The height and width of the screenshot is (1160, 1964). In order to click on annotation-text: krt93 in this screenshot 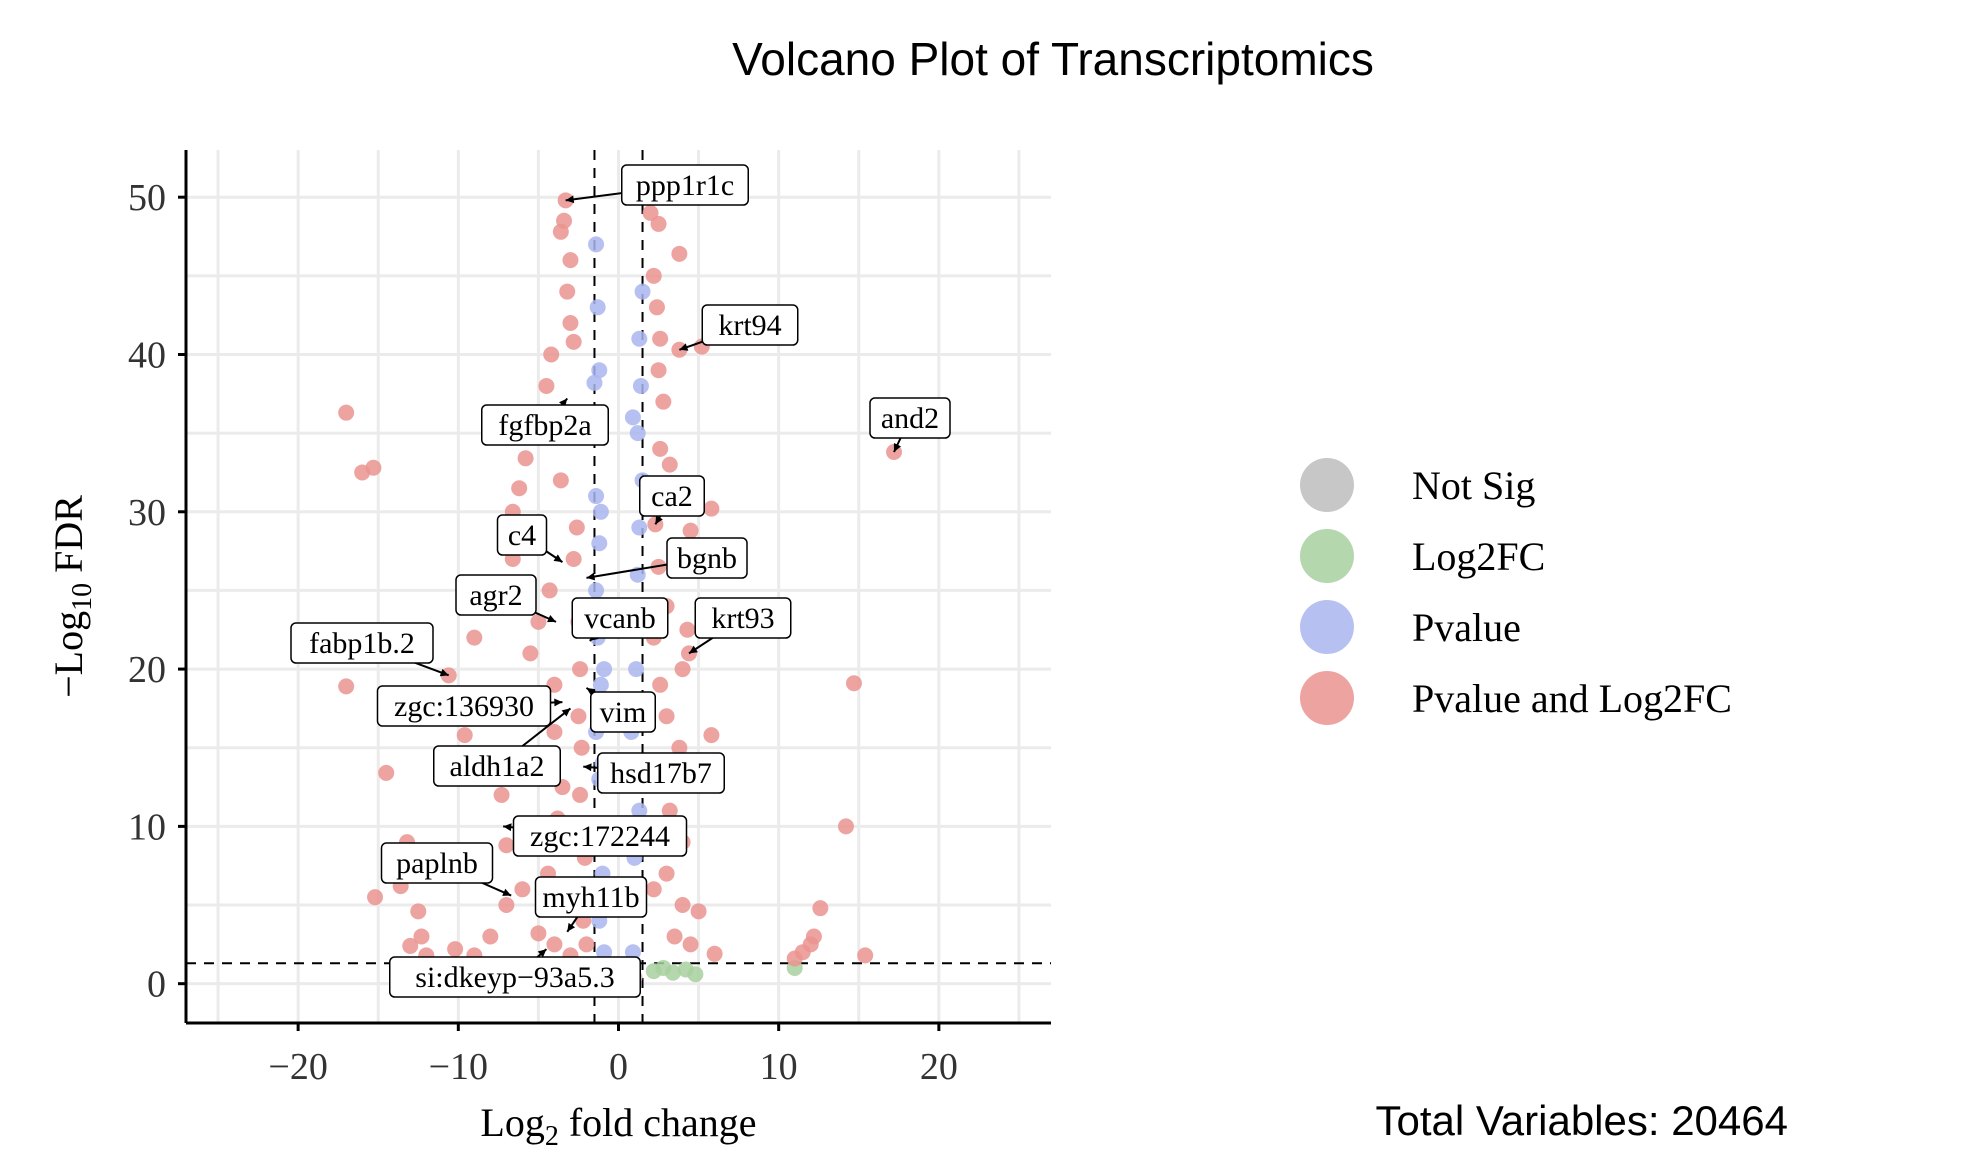, I will do `click(742, 618)`.